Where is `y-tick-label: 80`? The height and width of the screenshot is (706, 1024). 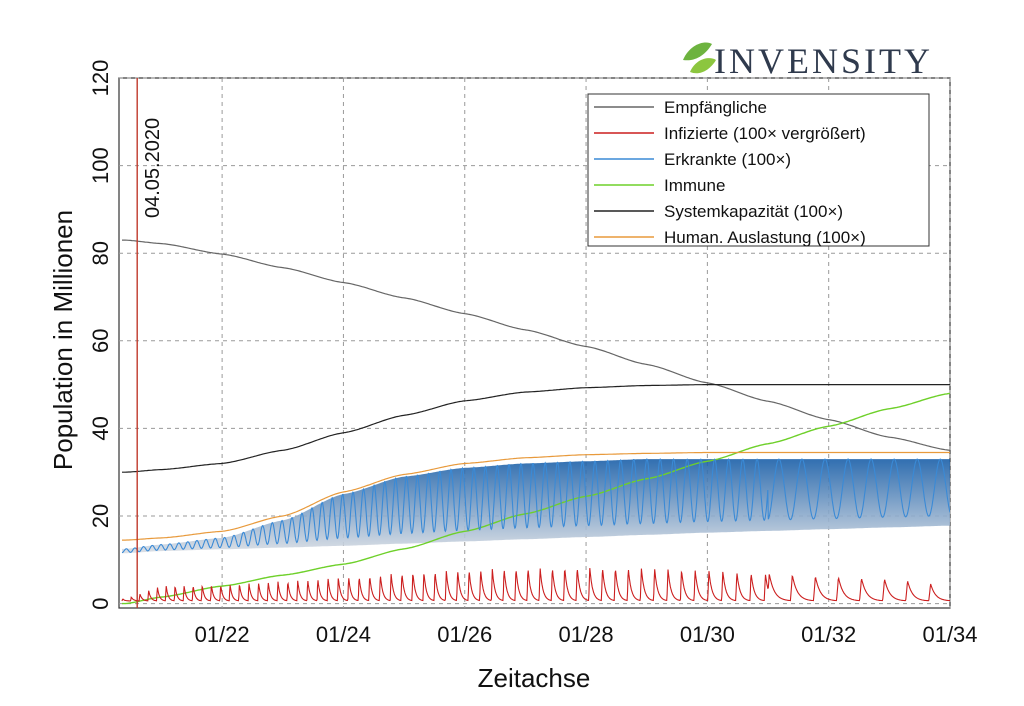 y-tick-label: 80 is located at coordinates (100, 253).